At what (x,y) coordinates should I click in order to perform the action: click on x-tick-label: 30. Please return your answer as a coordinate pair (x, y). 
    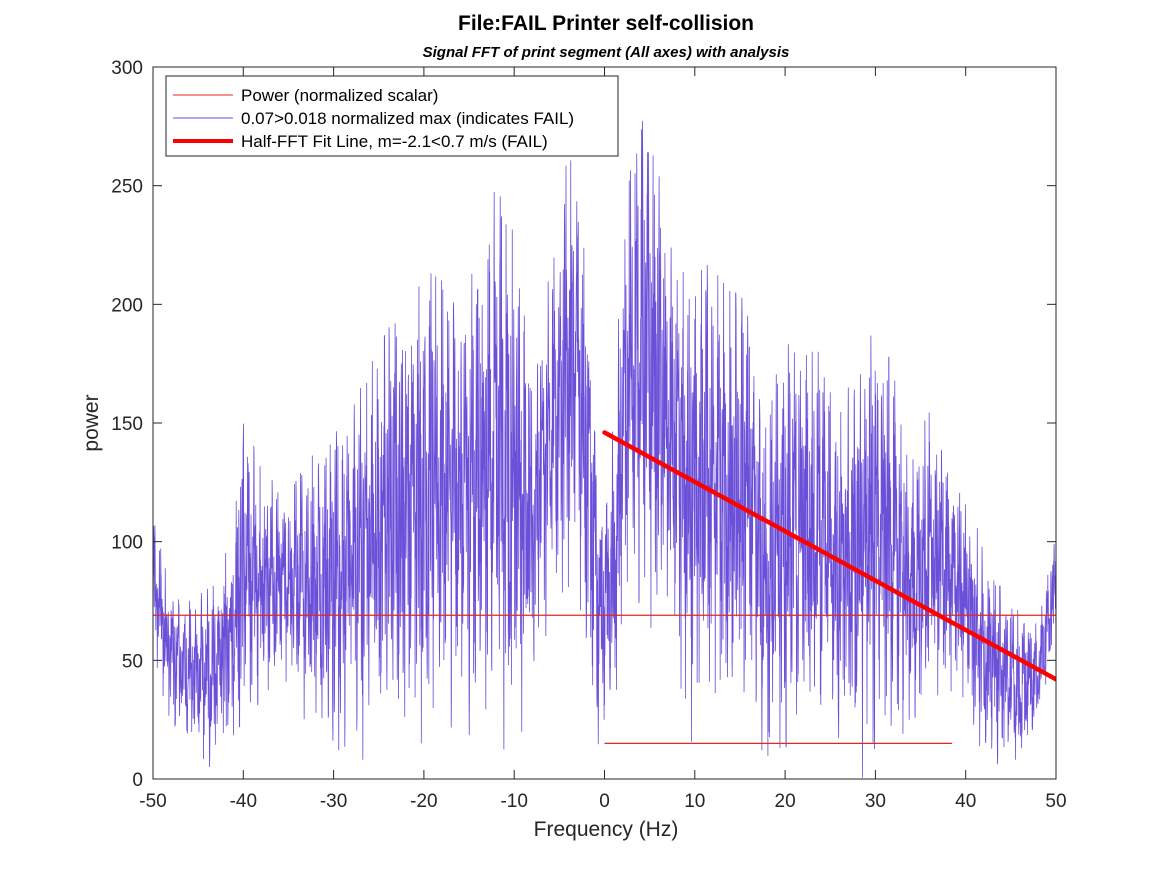
    Looking at the image, I should click on (875, 801).